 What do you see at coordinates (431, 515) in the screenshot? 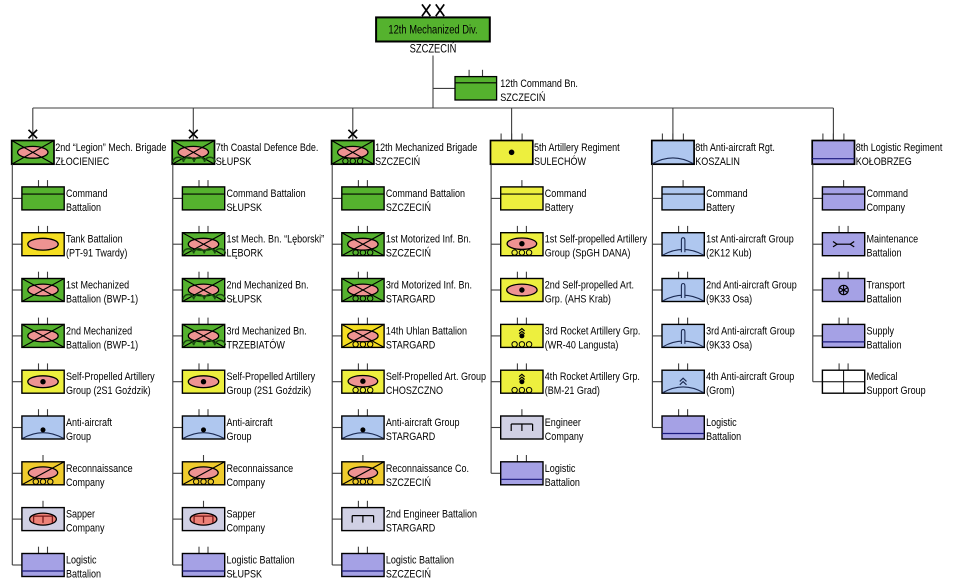
I see `svg-text: 2nd Engineer Battalion` at bounding box center [431, 515].